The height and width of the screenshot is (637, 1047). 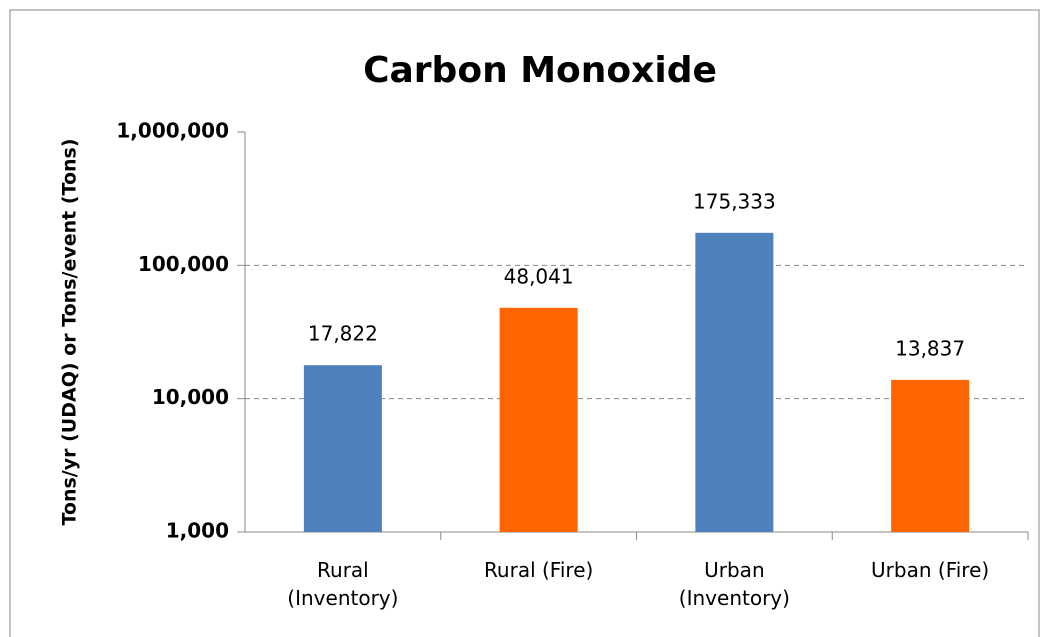 I want to click on x-tick-label: Rural (Inventory), so click(x=343, y=584).